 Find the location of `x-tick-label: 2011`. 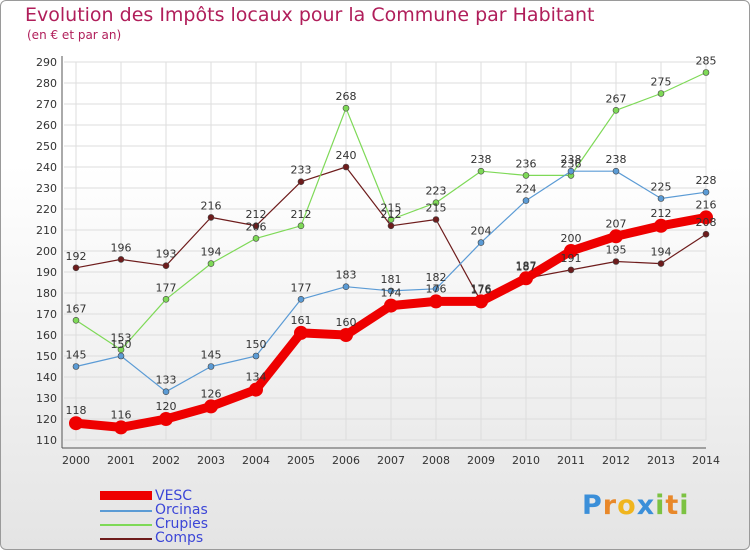

x-tick-label: 2011 is located at coordinates (571, 460).